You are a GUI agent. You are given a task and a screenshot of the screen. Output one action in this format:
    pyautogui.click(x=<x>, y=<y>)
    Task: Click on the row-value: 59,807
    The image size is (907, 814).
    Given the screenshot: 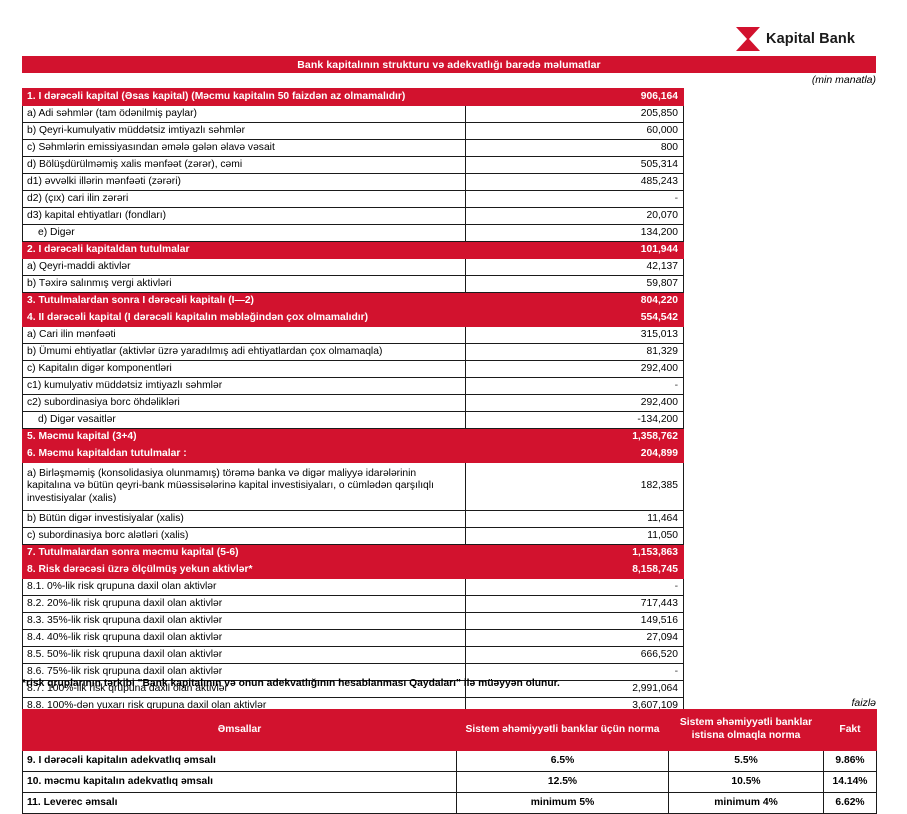 What is the action you would take?
    pyautogui.click(x=574, y=284)
    